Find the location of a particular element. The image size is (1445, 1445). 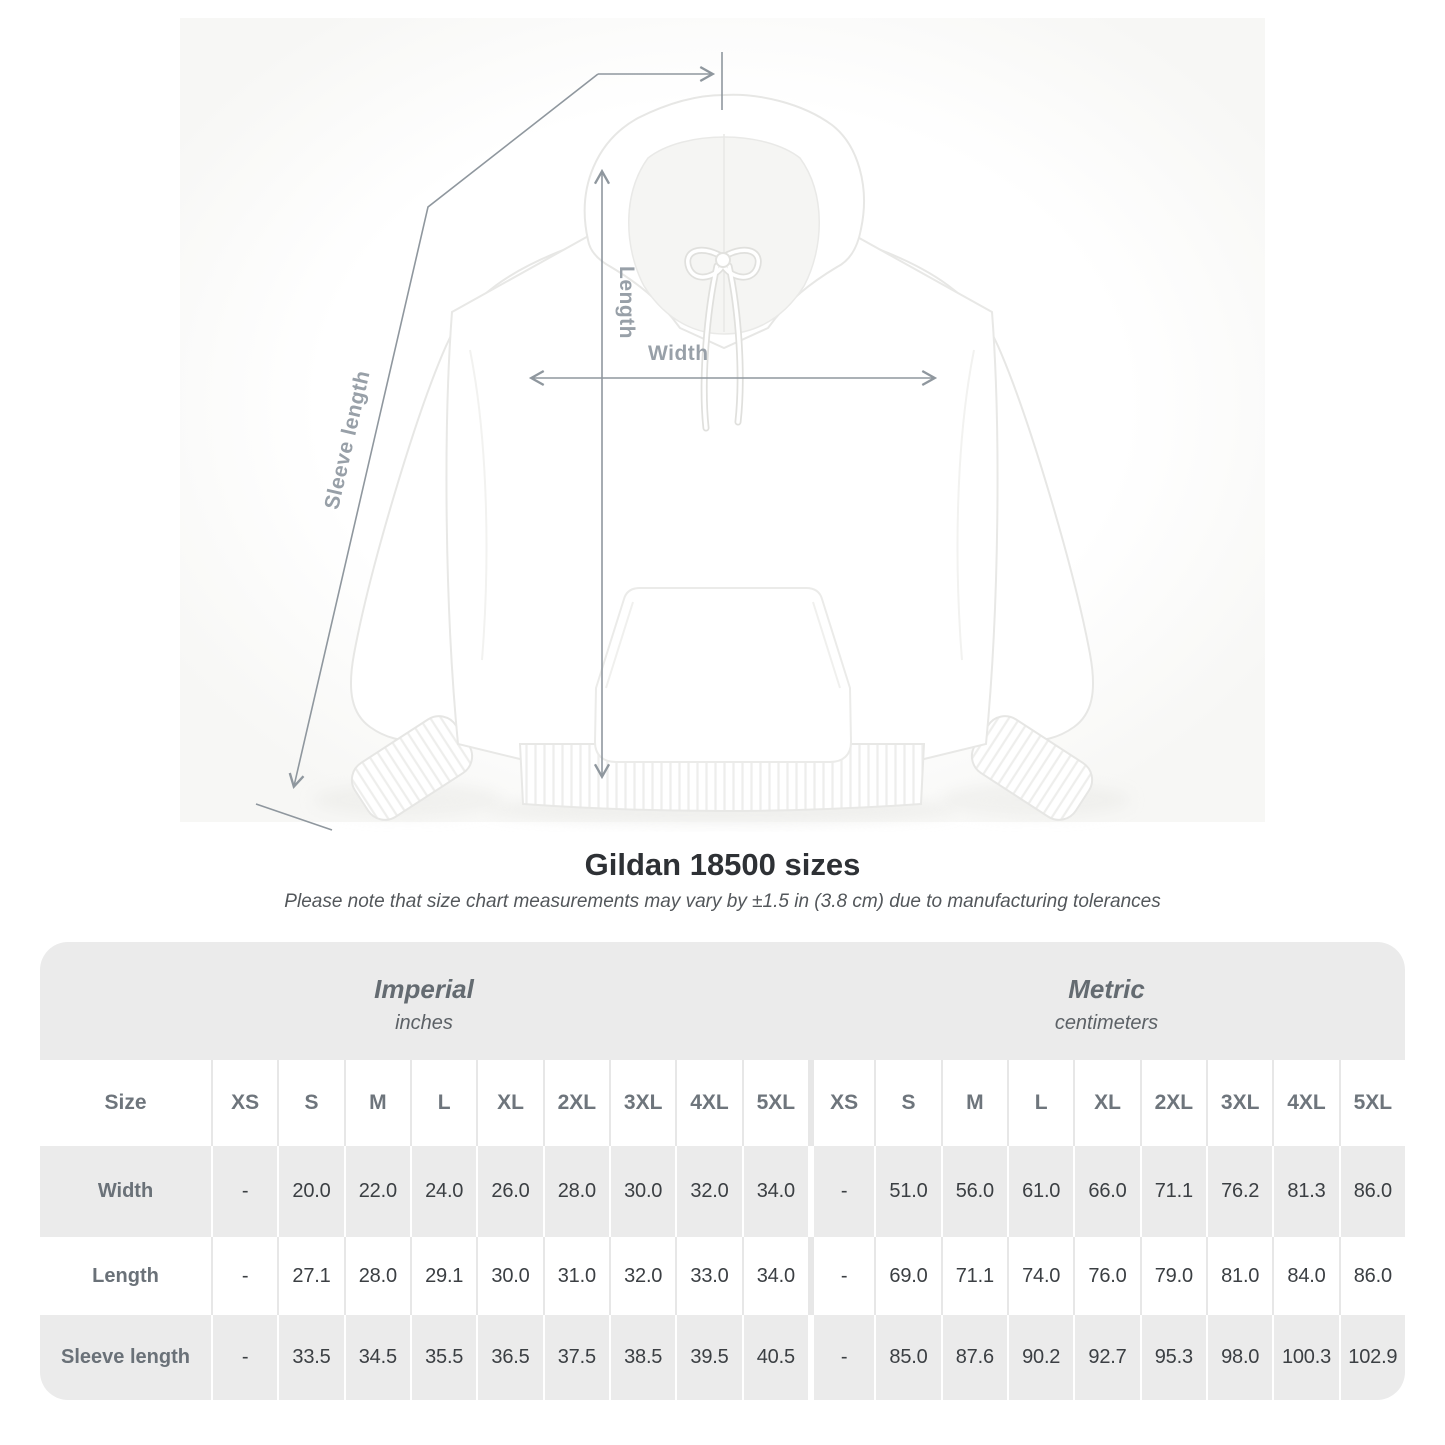

row-label: Sleeve length is located at coordinates (125, 1357).